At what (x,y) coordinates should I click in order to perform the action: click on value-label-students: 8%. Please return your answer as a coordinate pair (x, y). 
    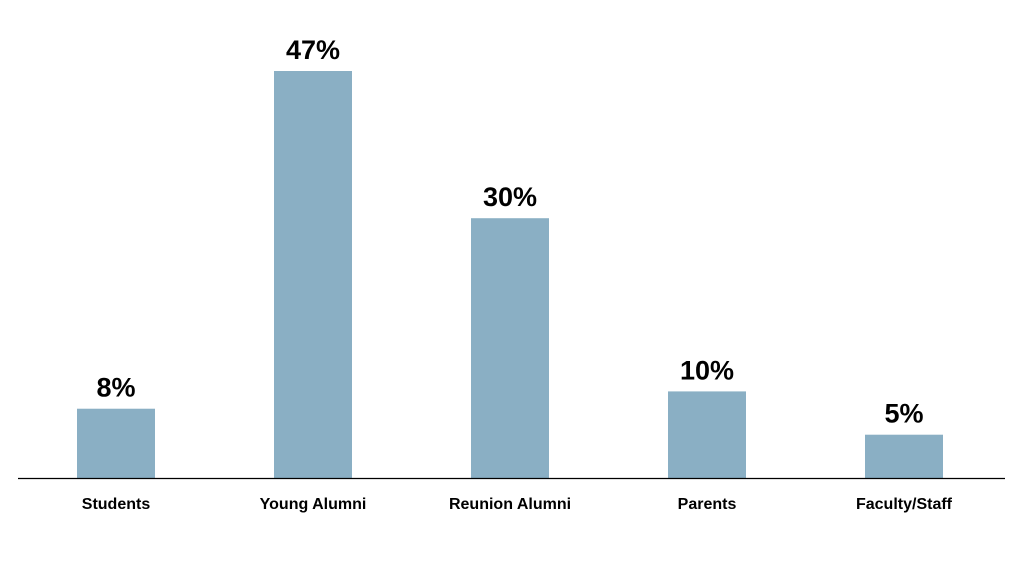
    Looking at the image, I should click on (115, 388).